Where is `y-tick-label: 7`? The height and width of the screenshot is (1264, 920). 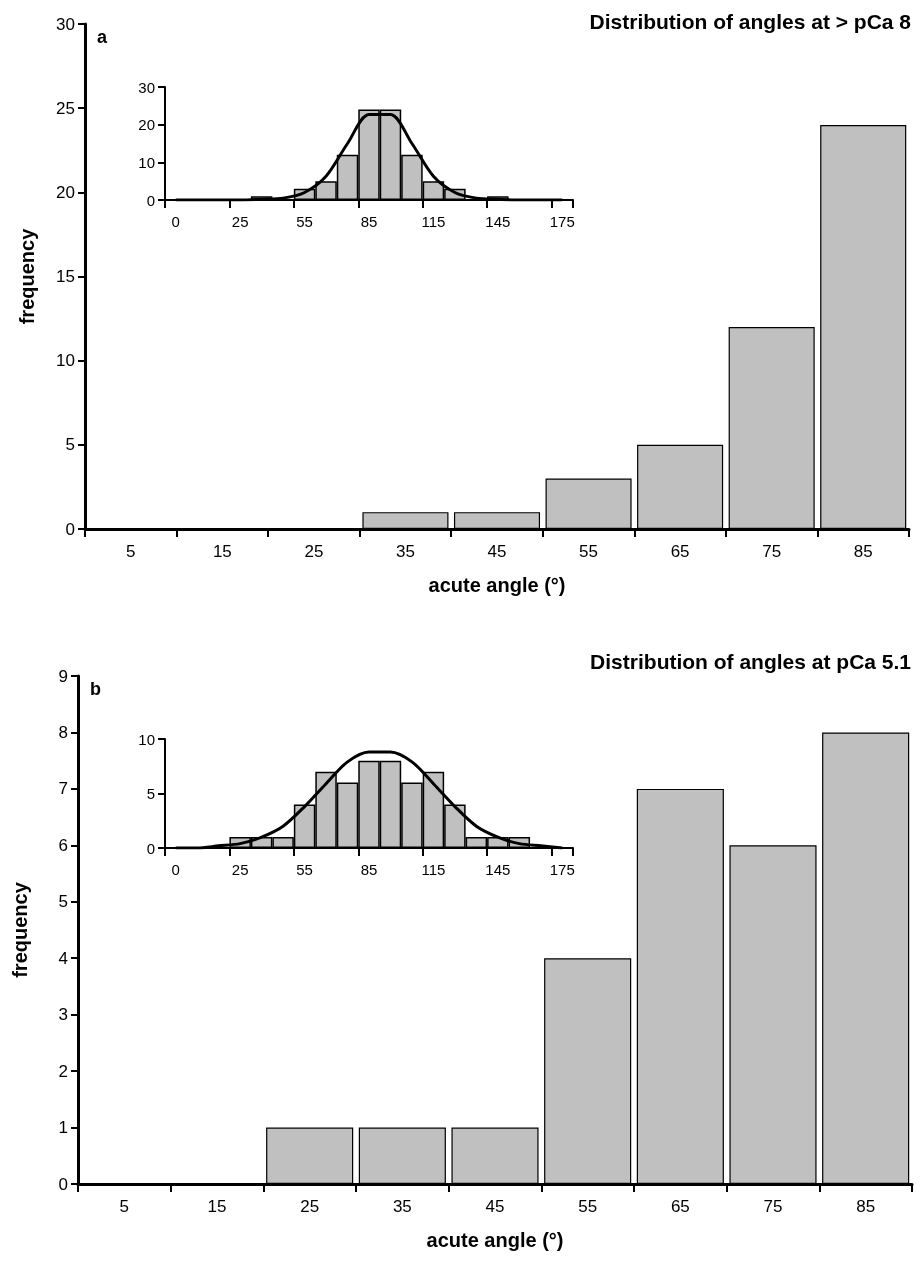 y-tick-label: 7 is located at coordinates (63, 789).